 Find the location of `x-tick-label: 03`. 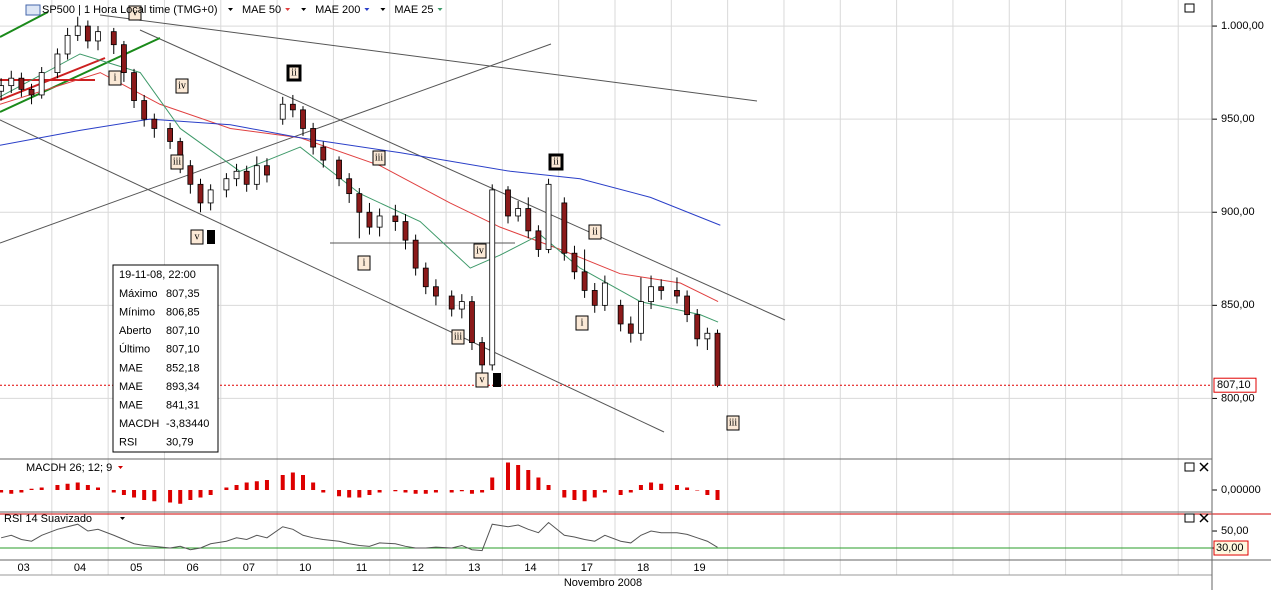

x-tick-label: 03 is located at coordinates (24, 568).